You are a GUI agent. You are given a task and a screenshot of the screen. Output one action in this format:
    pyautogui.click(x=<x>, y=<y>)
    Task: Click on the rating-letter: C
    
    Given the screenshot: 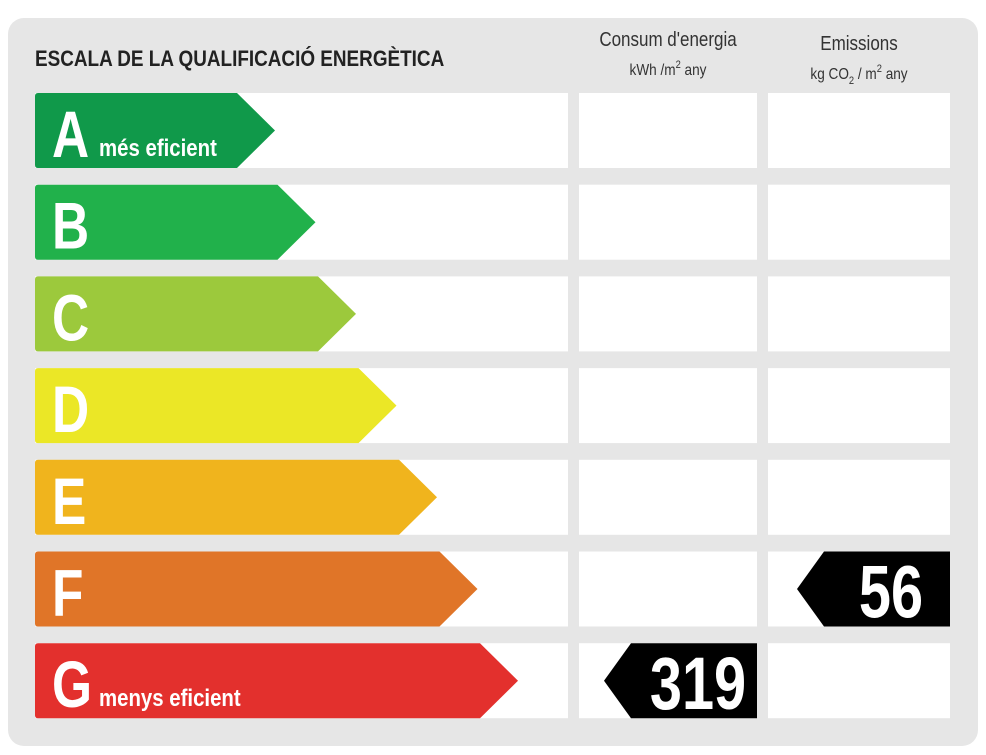 What is the action you would take?
    pyautogui.click(x=70, y=317)
    